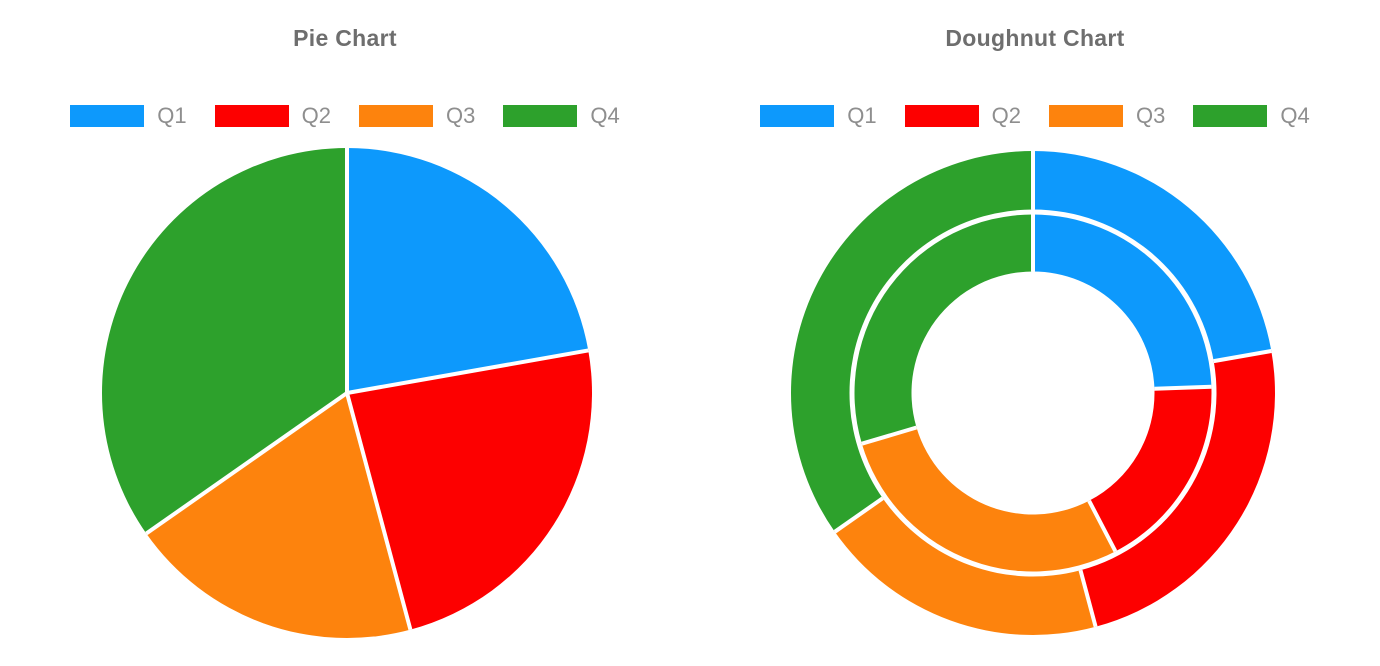  What do you see at coordinates (468, 270) in the screenshot?
I see `pie-segment-q1` at bounding box center [468, 270].